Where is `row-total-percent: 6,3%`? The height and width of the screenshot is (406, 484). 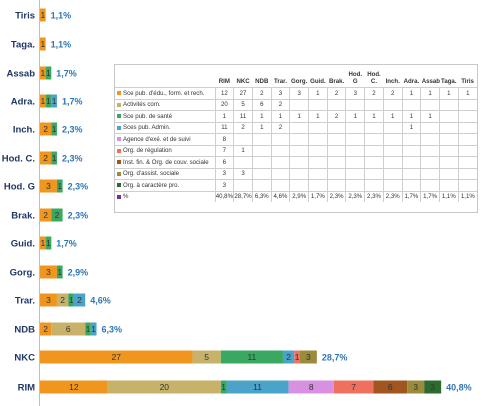
row-total-percent: 6,3% is located at coordinates (112, 330).